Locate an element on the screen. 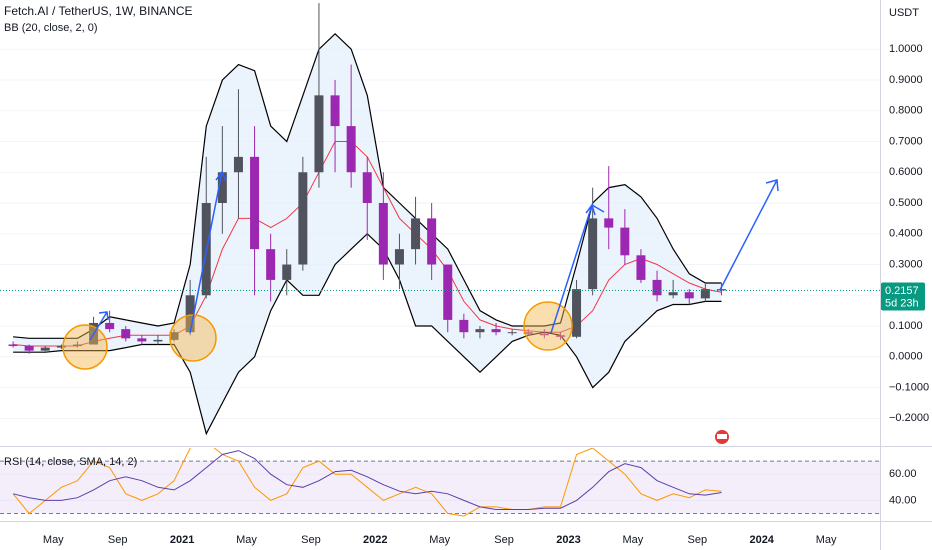 This screenshot has width=932, height=550. rsi-band-fill is located at coordinates (440, 487).